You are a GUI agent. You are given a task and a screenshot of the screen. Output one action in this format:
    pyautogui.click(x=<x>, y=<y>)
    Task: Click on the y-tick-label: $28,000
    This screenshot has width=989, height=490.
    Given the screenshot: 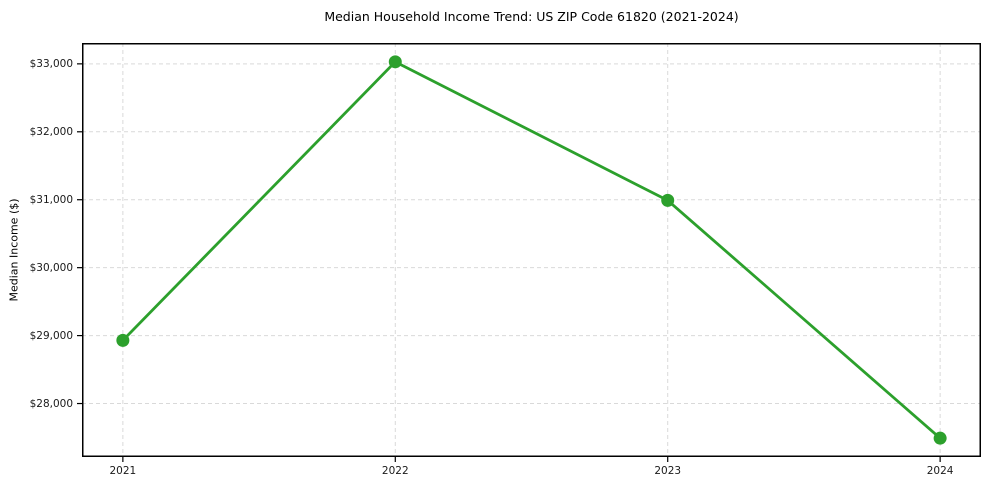 What is the action you would take?
    pyautogui.click(x=51, y=403)
    